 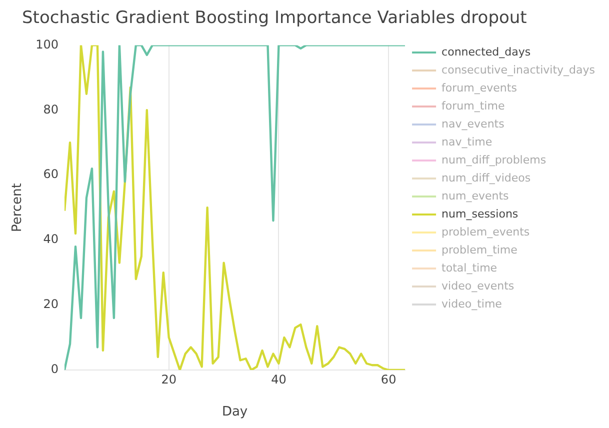 I want to click on legend-label: nav_events, so click(x=473, y=123).